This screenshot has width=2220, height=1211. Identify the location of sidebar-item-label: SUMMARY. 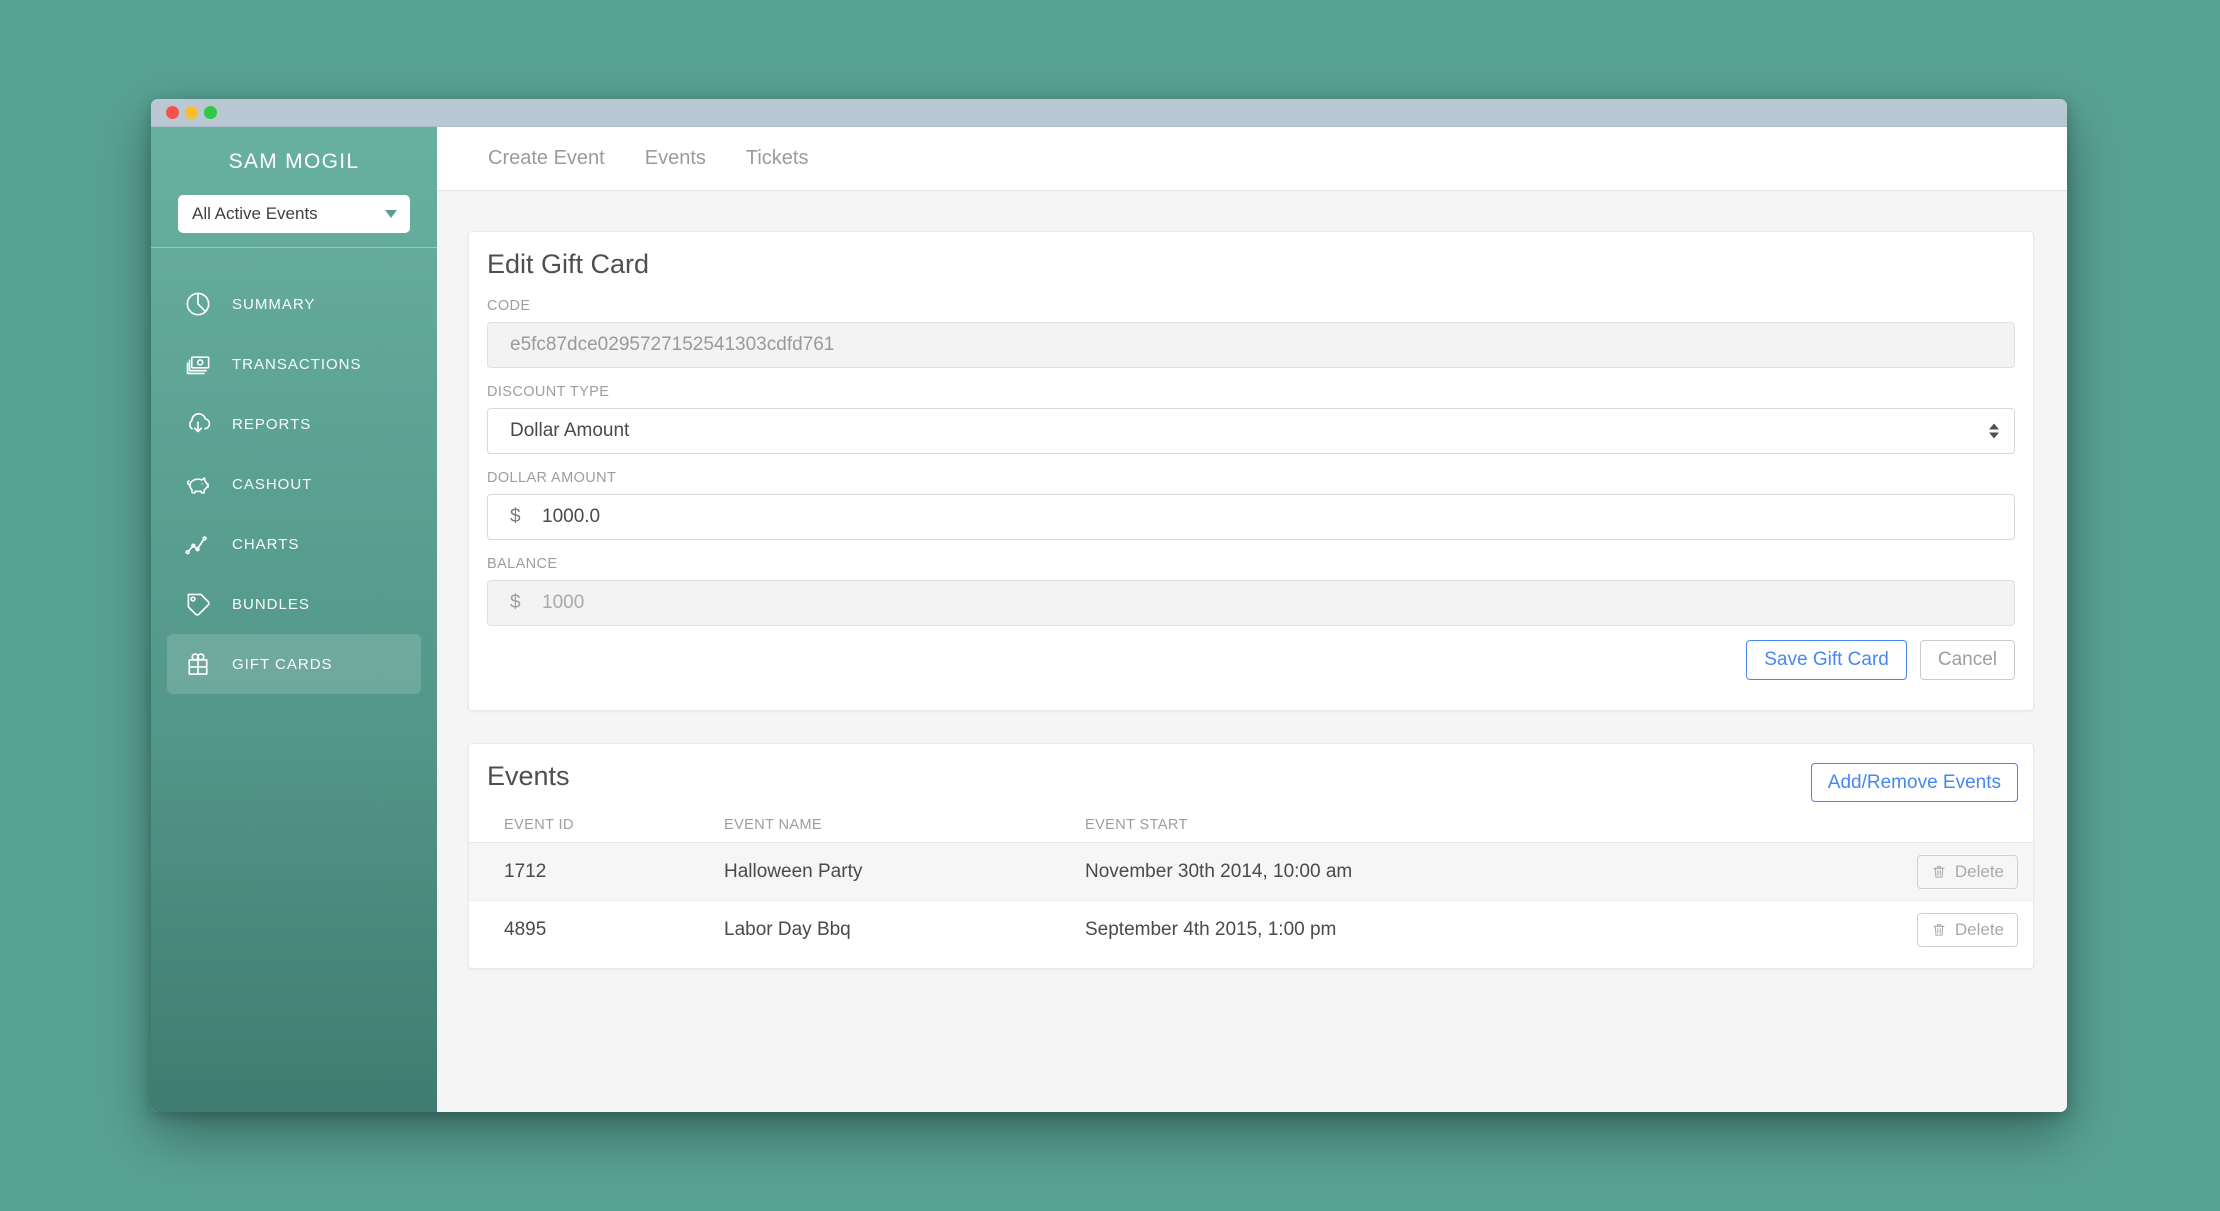
(274, 304).